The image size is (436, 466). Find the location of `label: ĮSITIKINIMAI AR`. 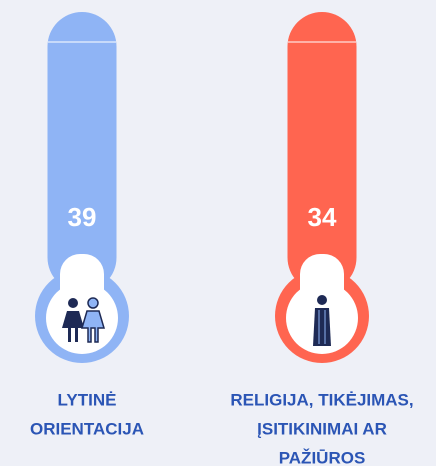

label: ĮSITIKINIMAI AR is located at coordinates (322, 428).